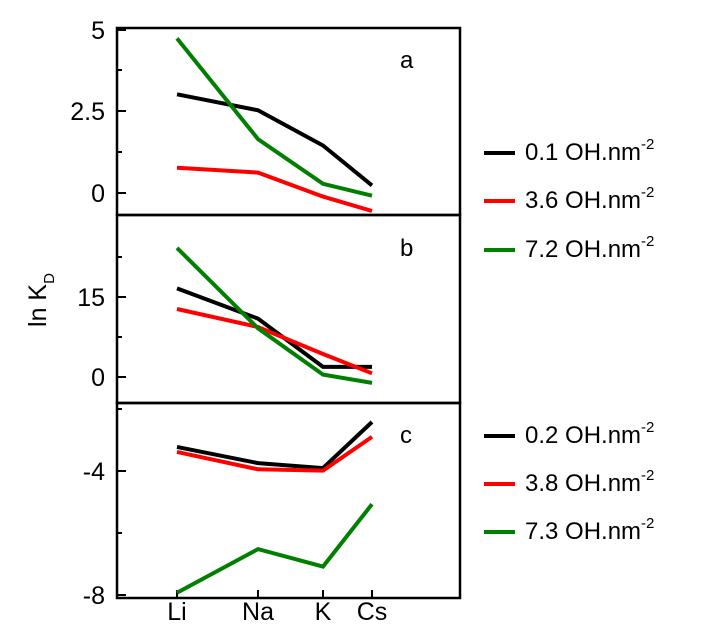 This screenshot has height=626, width=727. I want to click on panel-label-c: c, so click(406, 435).